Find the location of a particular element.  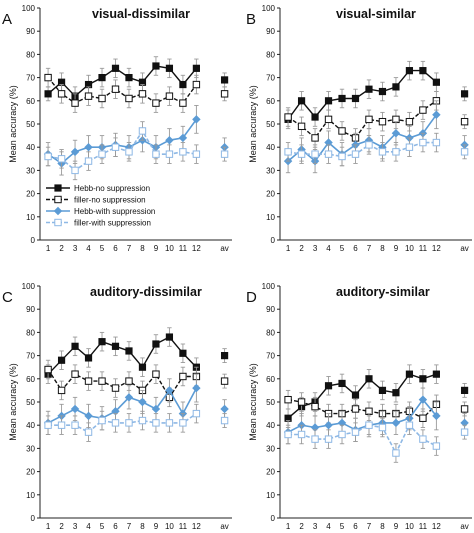

panel-letter: D is located at coordinates (251, 297).